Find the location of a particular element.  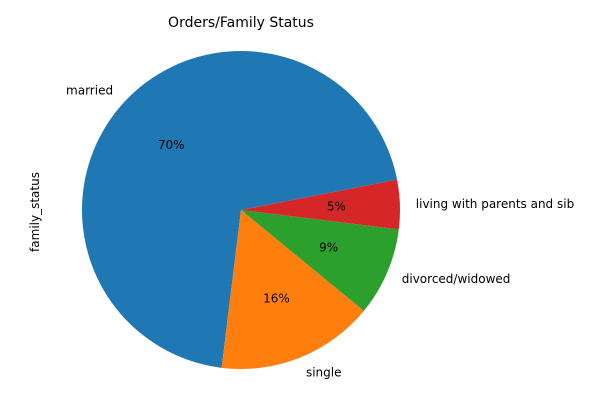

pie-pct-label: 5% is located at coordinates (336, 207).